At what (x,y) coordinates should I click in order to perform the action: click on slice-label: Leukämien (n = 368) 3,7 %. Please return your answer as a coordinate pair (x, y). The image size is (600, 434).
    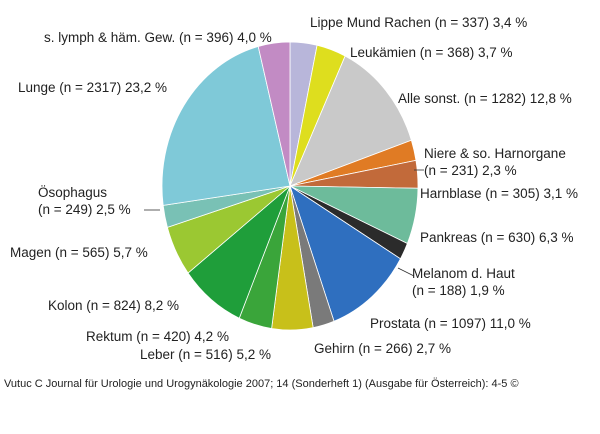
    Looking at the image, I should click on (431, 52).